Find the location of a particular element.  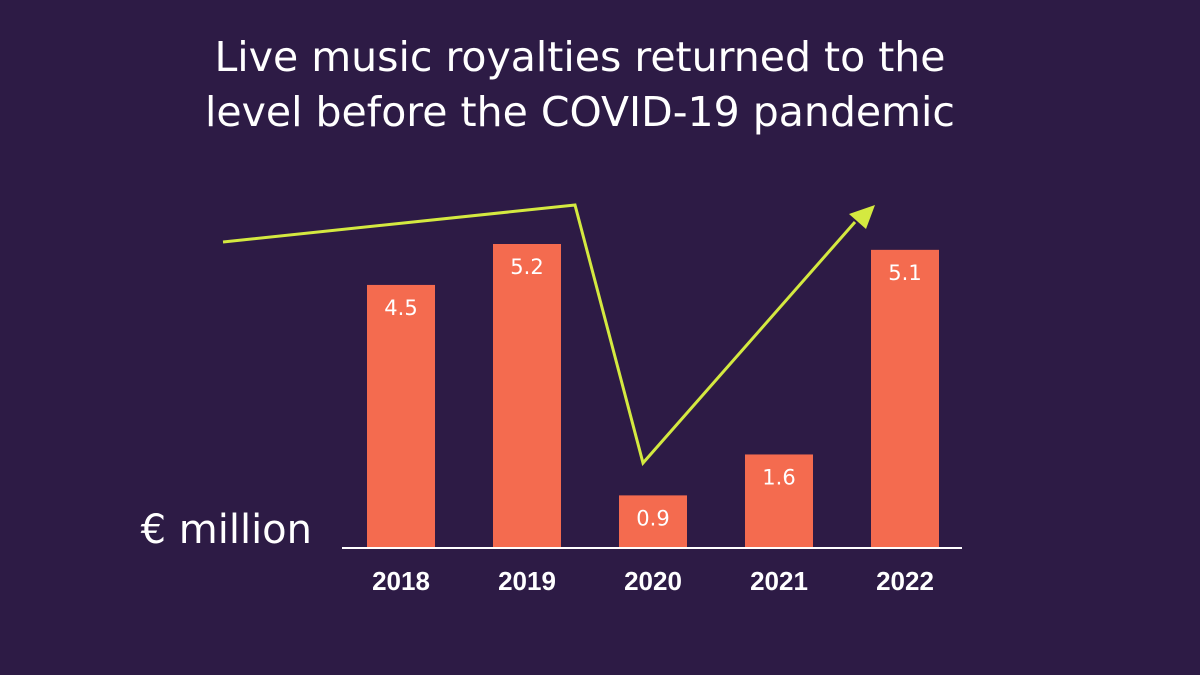

data-label-2020: 0.9 is located at coordinates (652, 518).